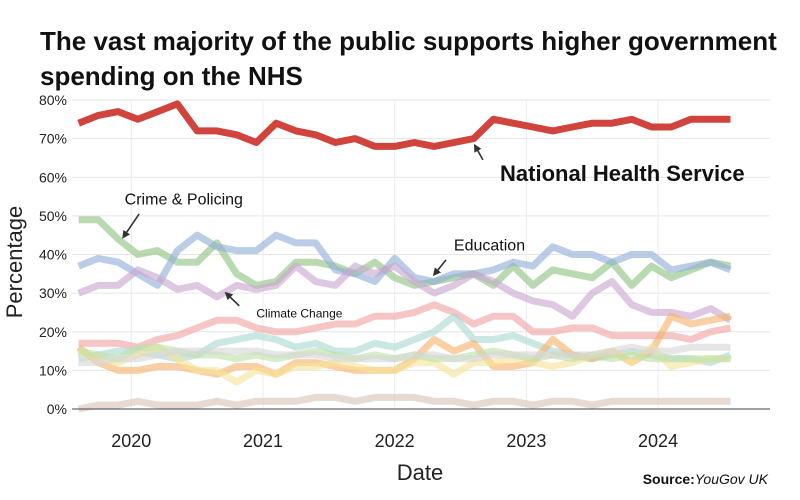 The image size is (800, 500). I want to click on annotation-label: Crime & Policing, so click(184, 199).